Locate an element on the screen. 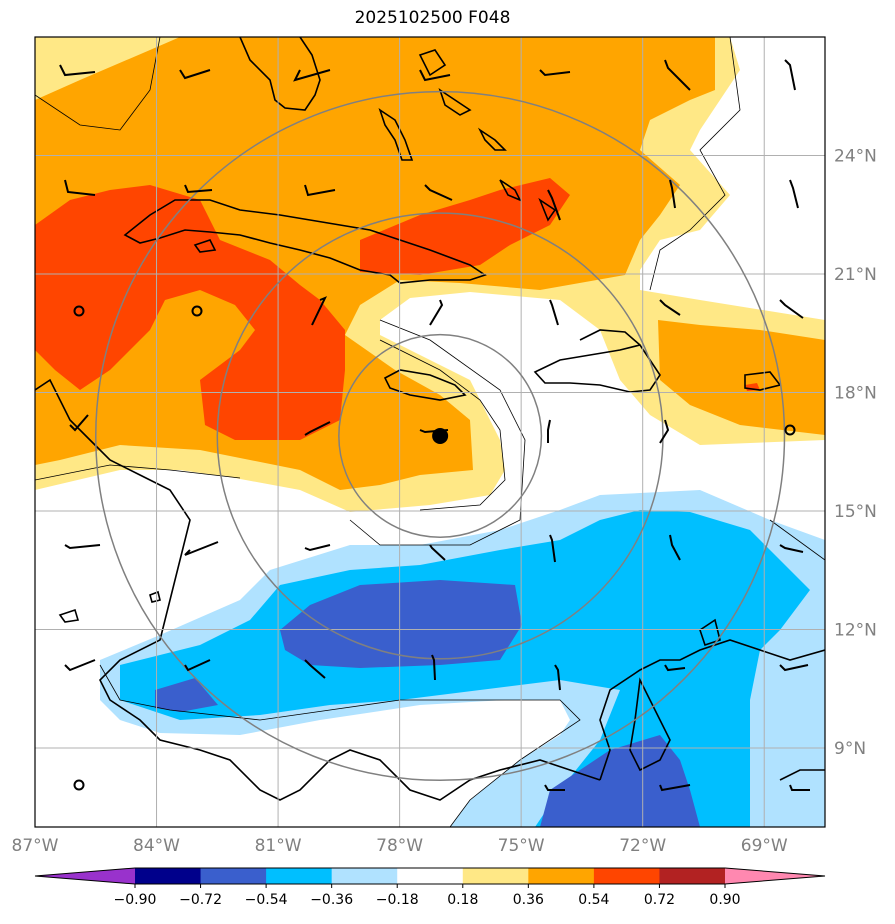  colorbar-extend-high is located at coordinates (775, 876).